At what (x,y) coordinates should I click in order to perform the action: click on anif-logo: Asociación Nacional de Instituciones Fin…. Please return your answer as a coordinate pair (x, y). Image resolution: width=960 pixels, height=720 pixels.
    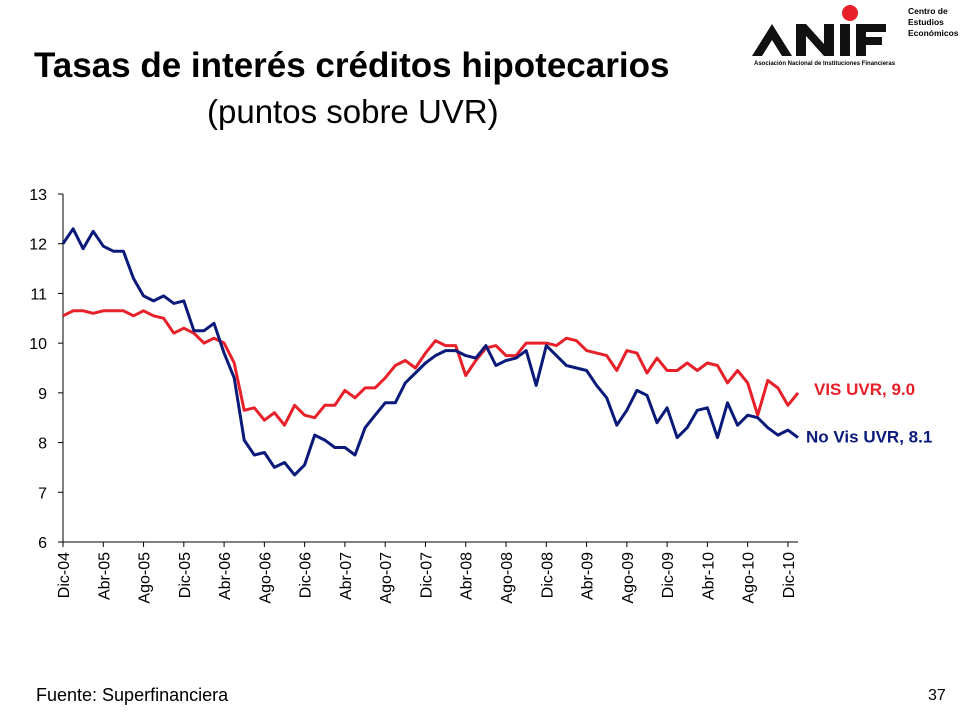
    Looking at the image, I should click on (853, 40).